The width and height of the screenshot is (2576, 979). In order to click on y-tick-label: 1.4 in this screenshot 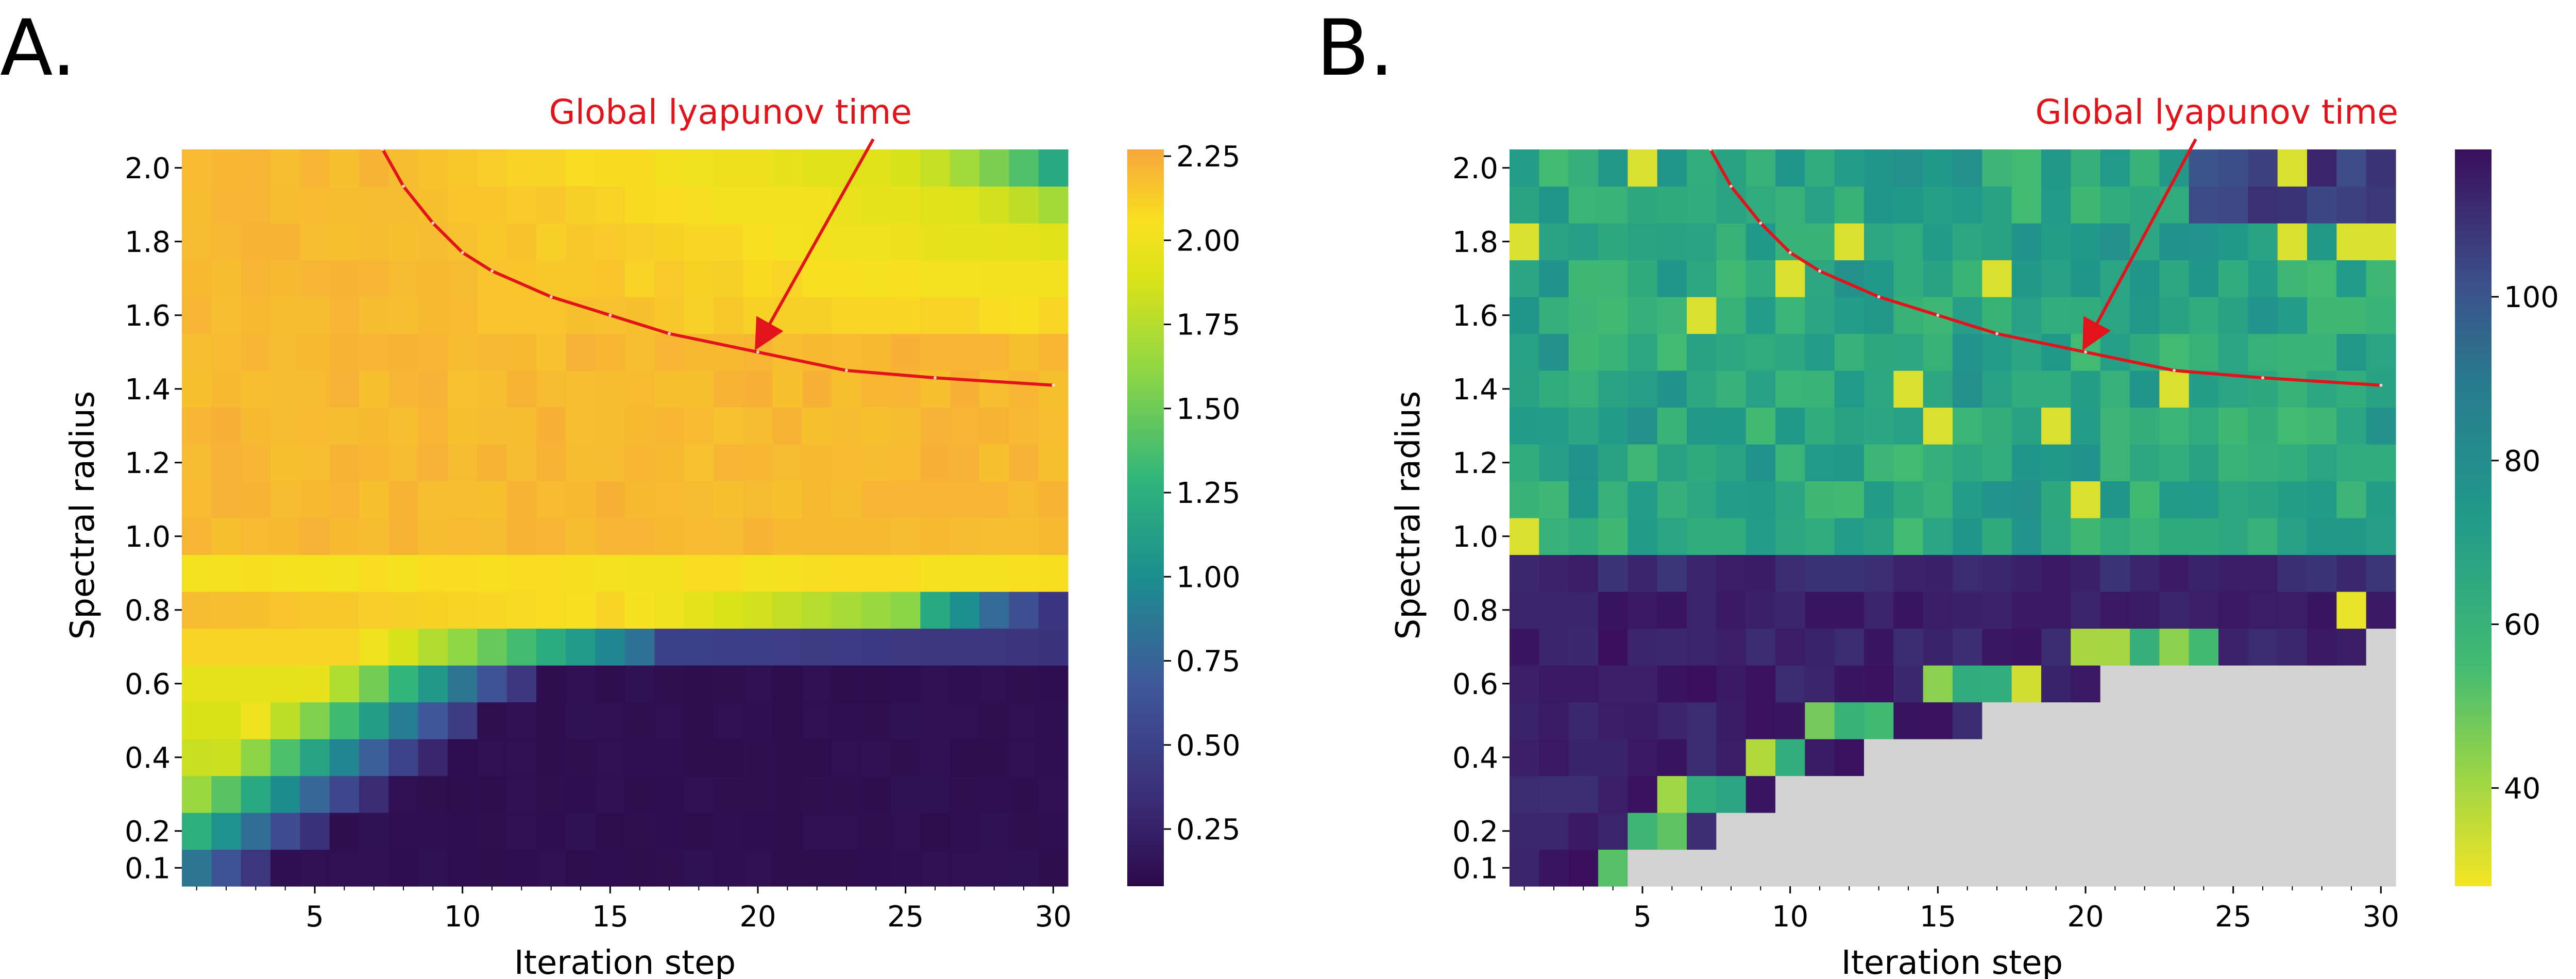, I will do `click(1475, 390)`.